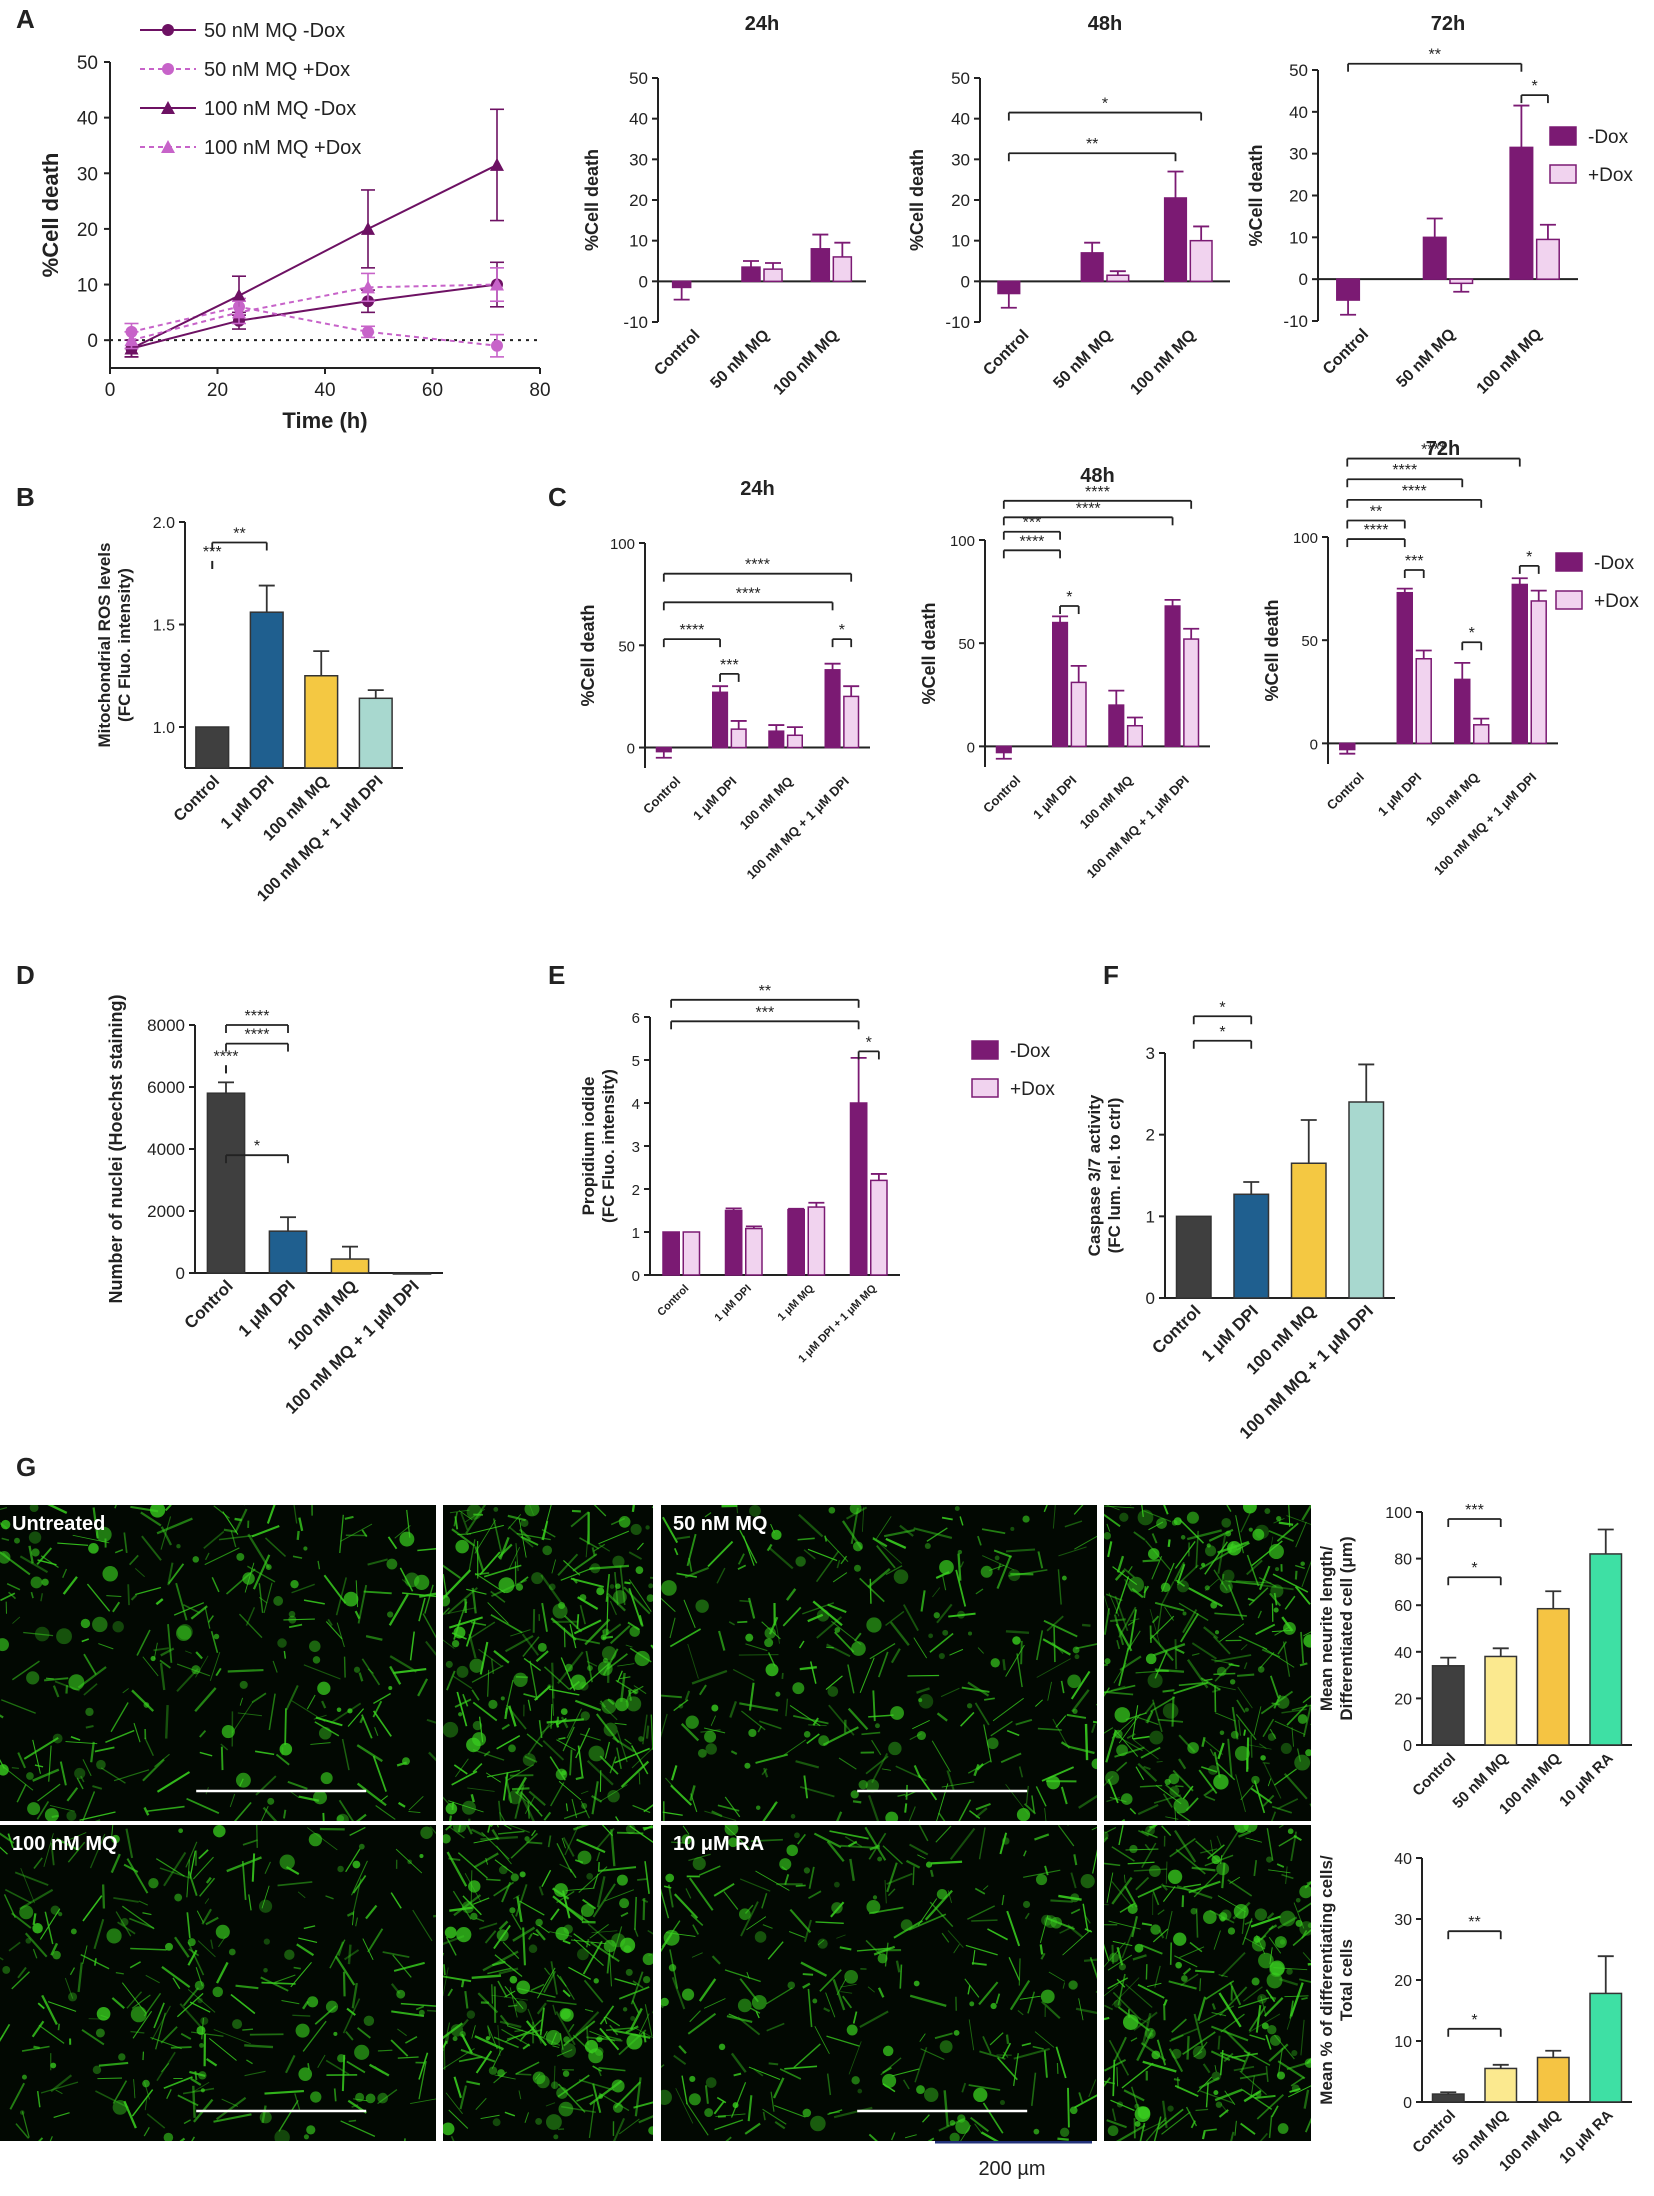 Image resolution: width=1654 pixels, height=2196 pixels. What do you see at coordinates (87, 119) in the screenshot?
I see `y-tick-label: 40` at bounding box center [87, 119].